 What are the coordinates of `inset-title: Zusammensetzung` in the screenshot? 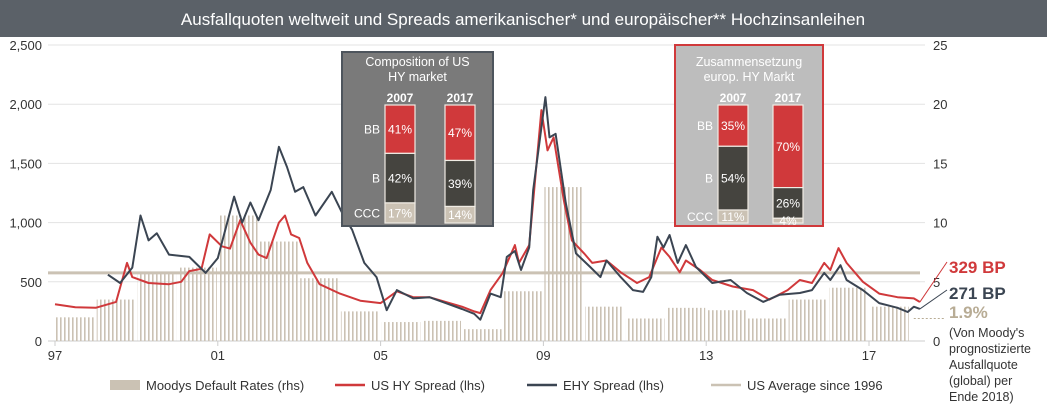 It's located at (749, 62).